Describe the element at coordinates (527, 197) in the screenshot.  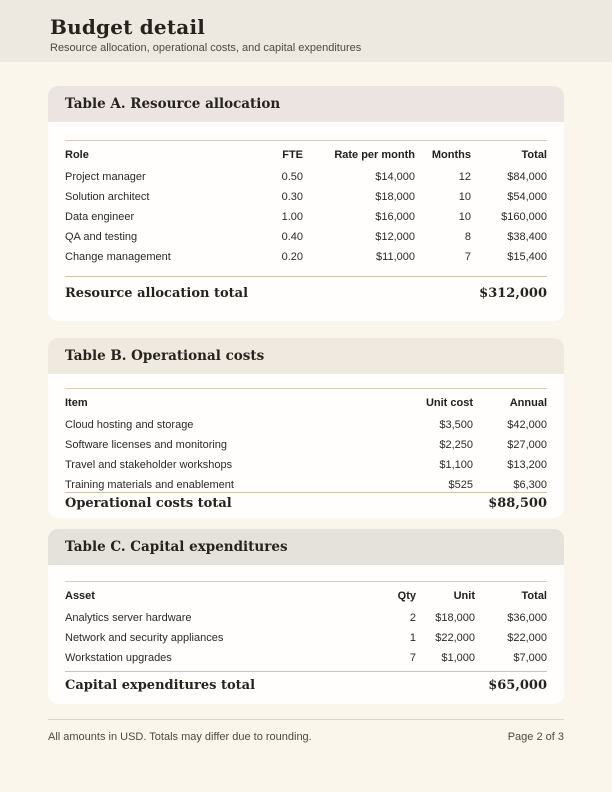
I see `cell: $54,000` at that location.